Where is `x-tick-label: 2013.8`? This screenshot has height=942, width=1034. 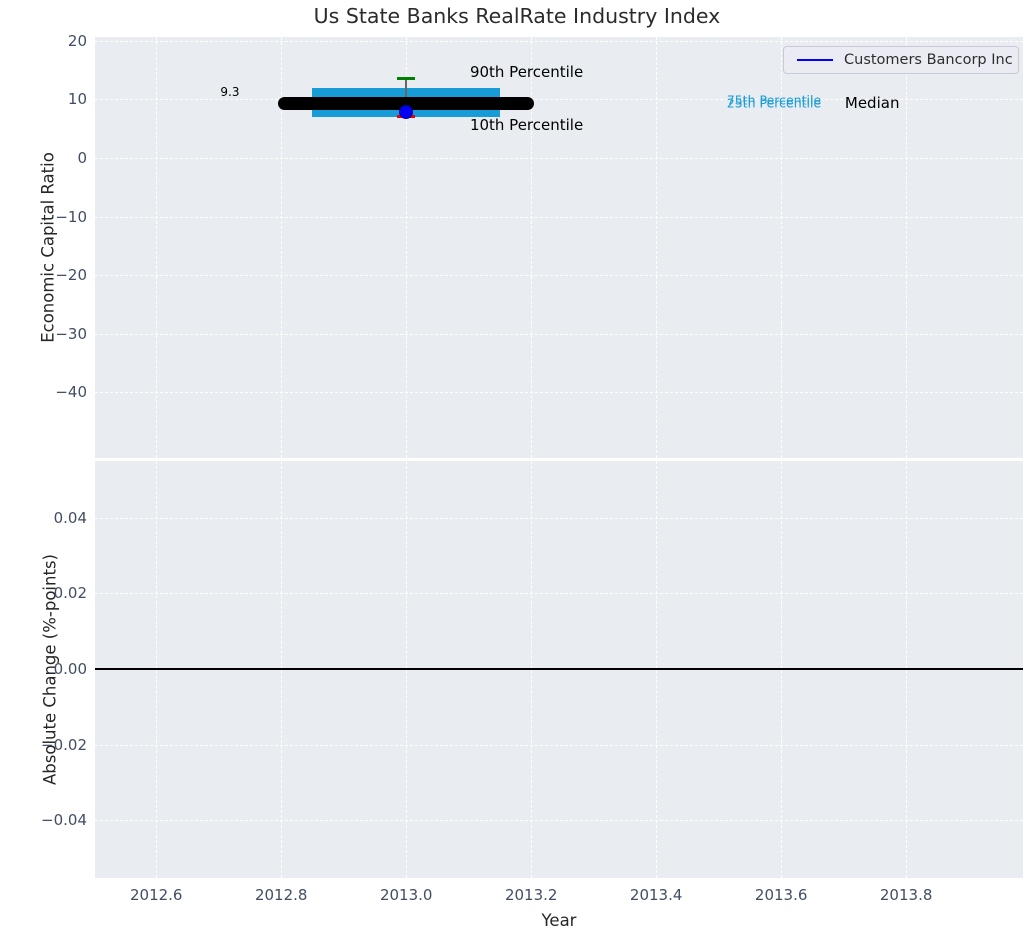 x-tick-label: 2013.8 is located at coordinates (906, 895).